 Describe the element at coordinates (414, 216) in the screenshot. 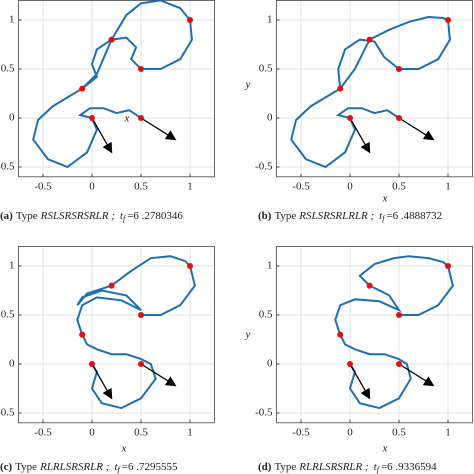

I see `caption-time: =6 .4888732` at that location.